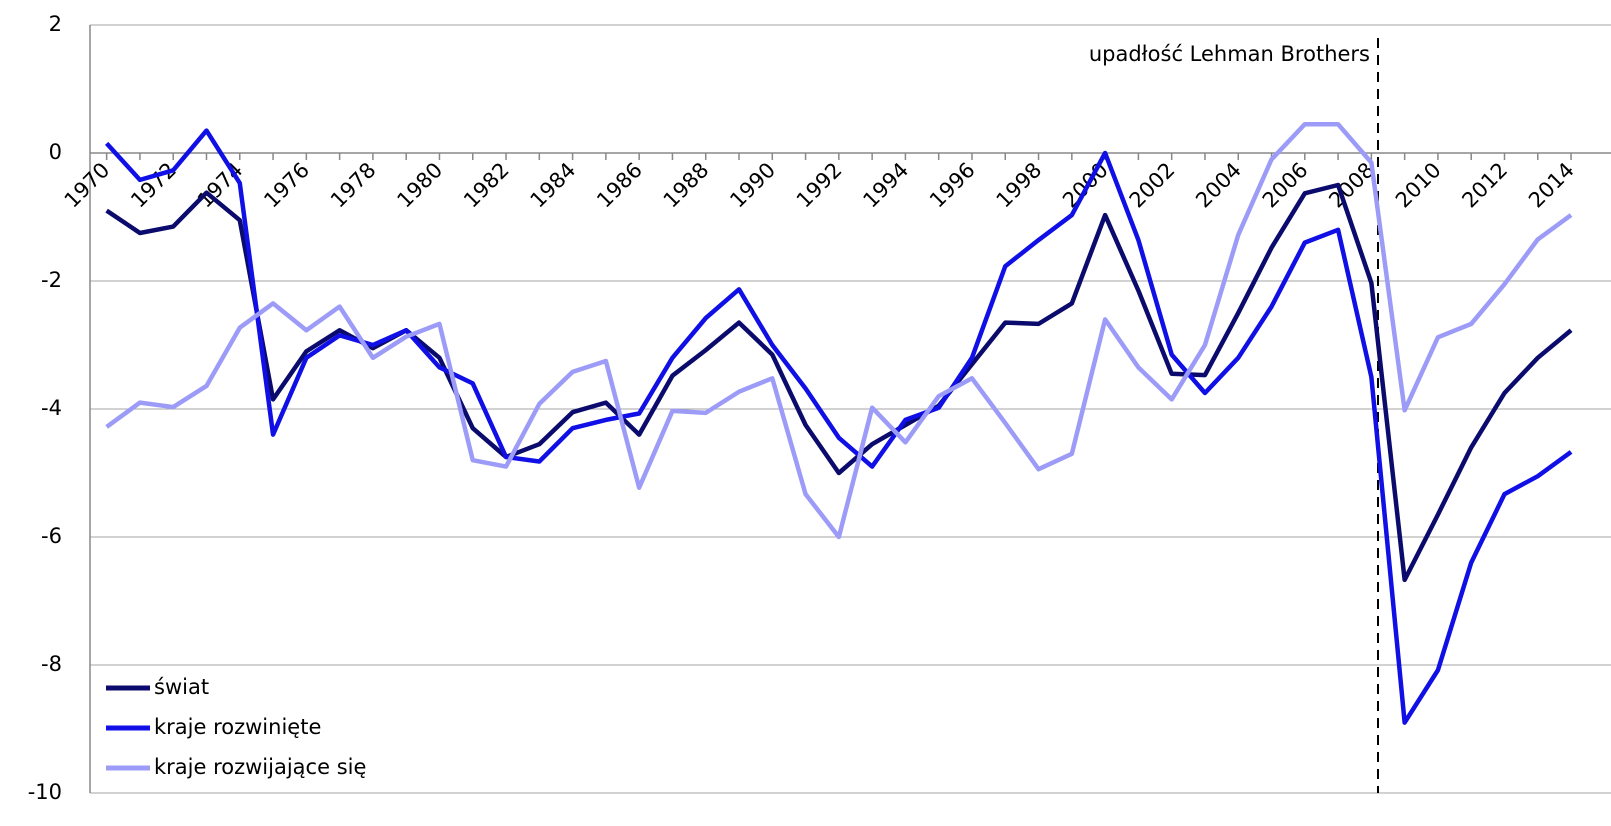  Describe the element at coordinates (181, 687) in the screenshot. I see `legend-label: świat` at that location.